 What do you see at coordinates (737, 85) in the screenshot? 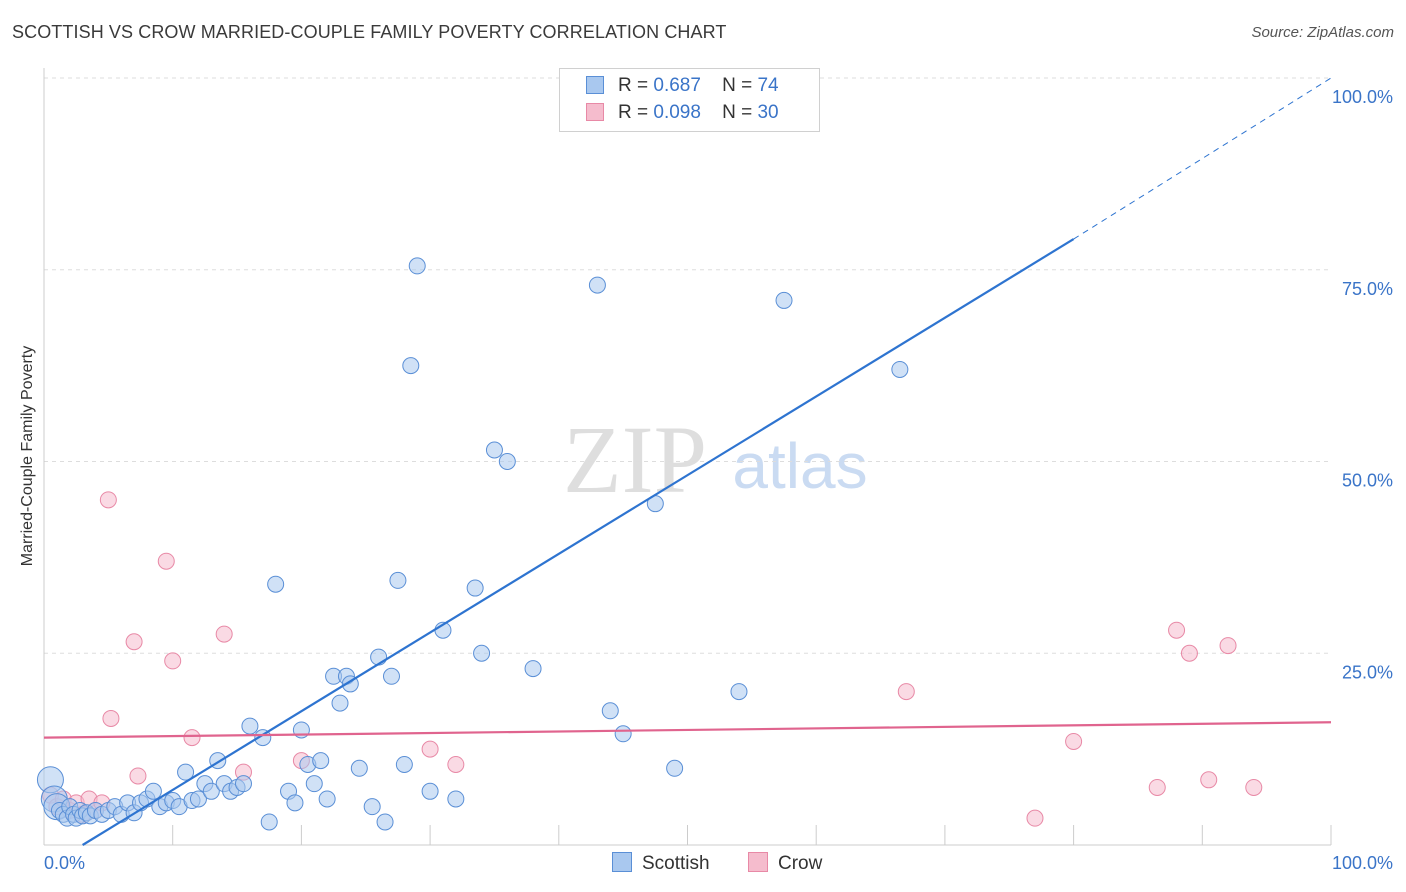
I see `scottish-n-label: N =` at bounding box center [737, 85].